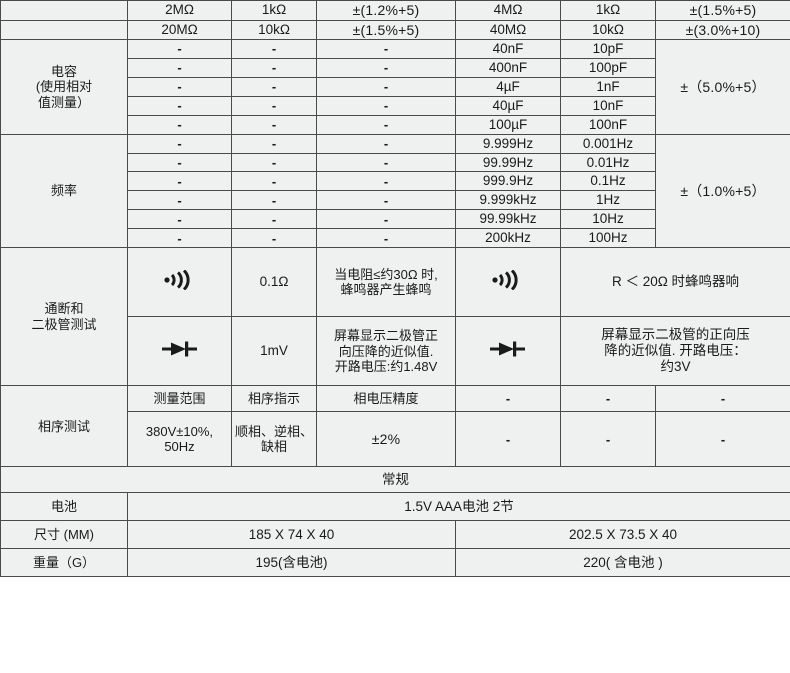 This screenshot has width=790, height=673. I want to click on table-row: 重量（G） 195(含电池) 220( 含电池 ), so click(395, 563).